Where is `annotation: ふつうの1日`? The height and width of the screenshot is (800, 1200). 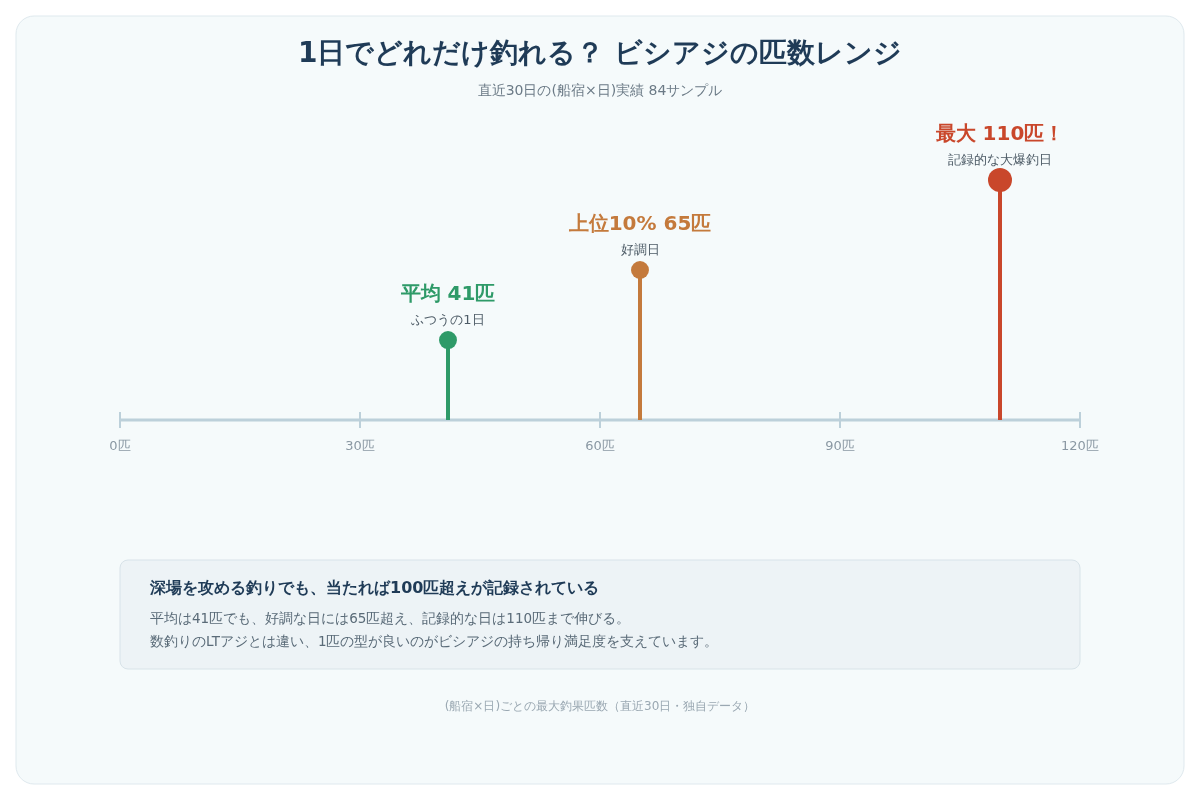 annotation: ふつうの1日 is located at coordinates (447, 320).